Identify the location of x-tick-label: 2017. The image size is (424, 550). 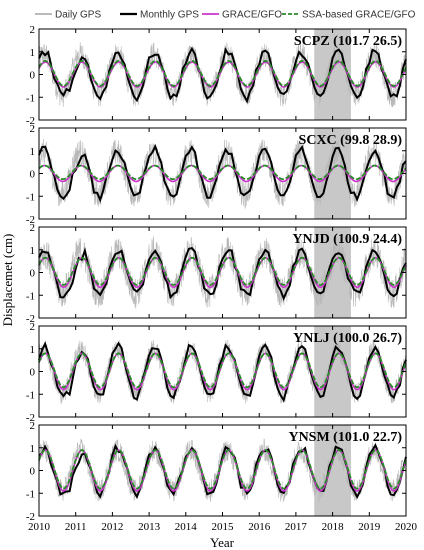
(296, 527).